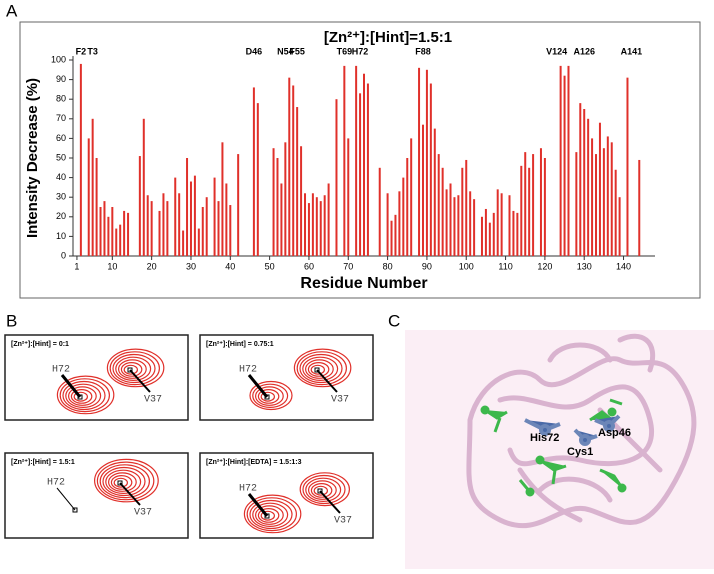 This screenshot has height=574, width=714. What do you see at coordinates (152, 266) in the screenshot?
I see `x-tick-label: 20` at bounding box center [152, 266].